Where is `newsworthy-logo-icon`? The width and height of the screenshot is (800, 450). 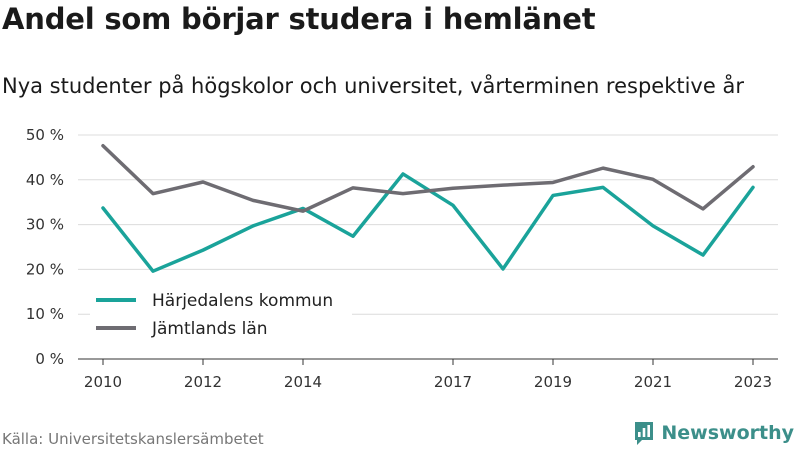 newsworthy-logo-icon is located at coordinates (644, 433).